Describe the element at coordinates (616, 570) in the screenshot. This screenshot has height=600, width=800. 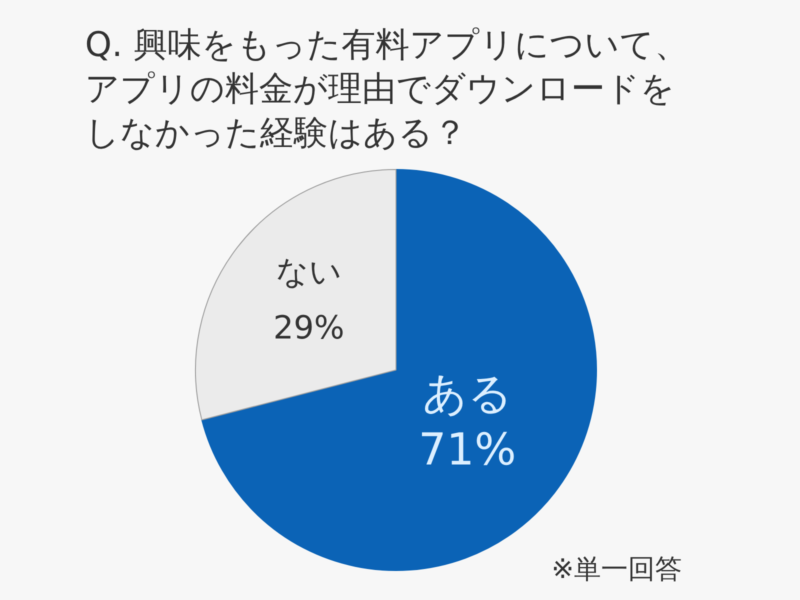
I see `text: ※単一回答` at that location.